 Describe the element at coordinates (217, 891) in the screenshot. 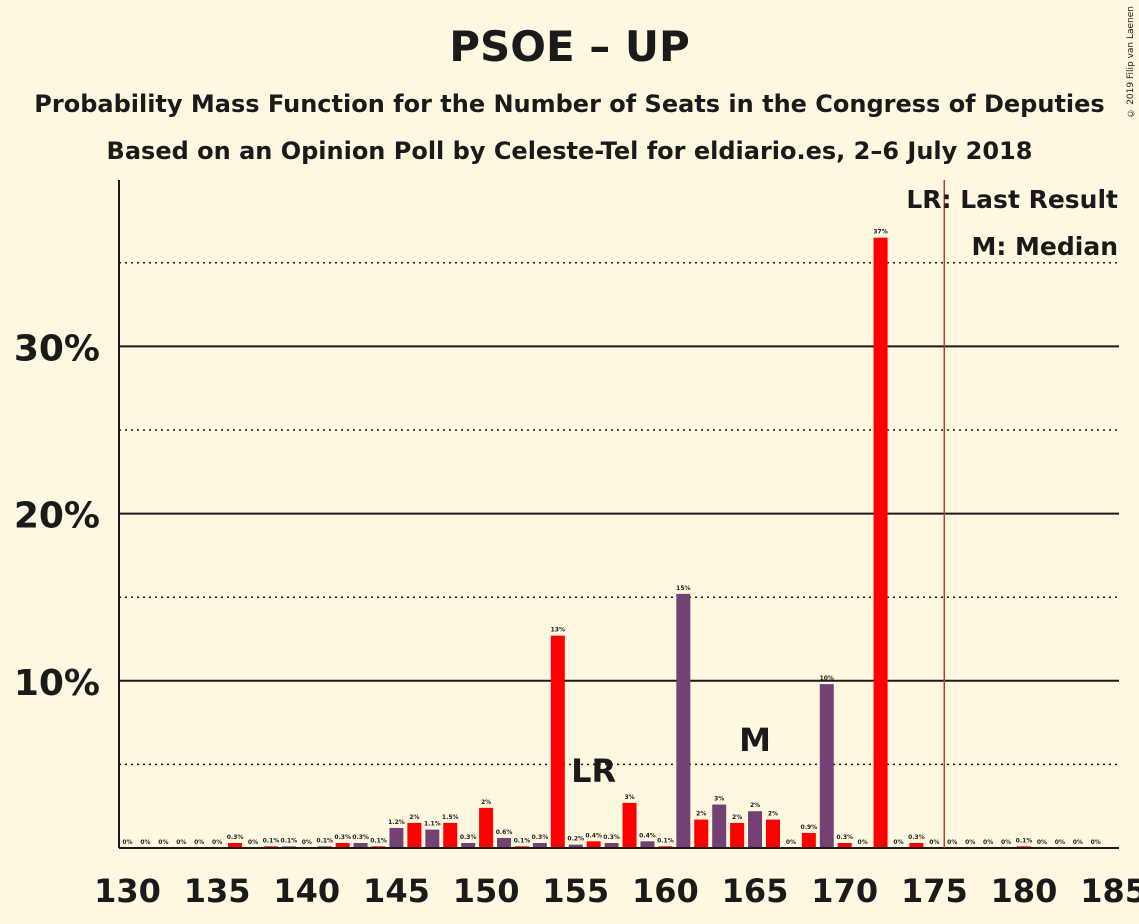

I see `x-tick-label: 135` at that location.